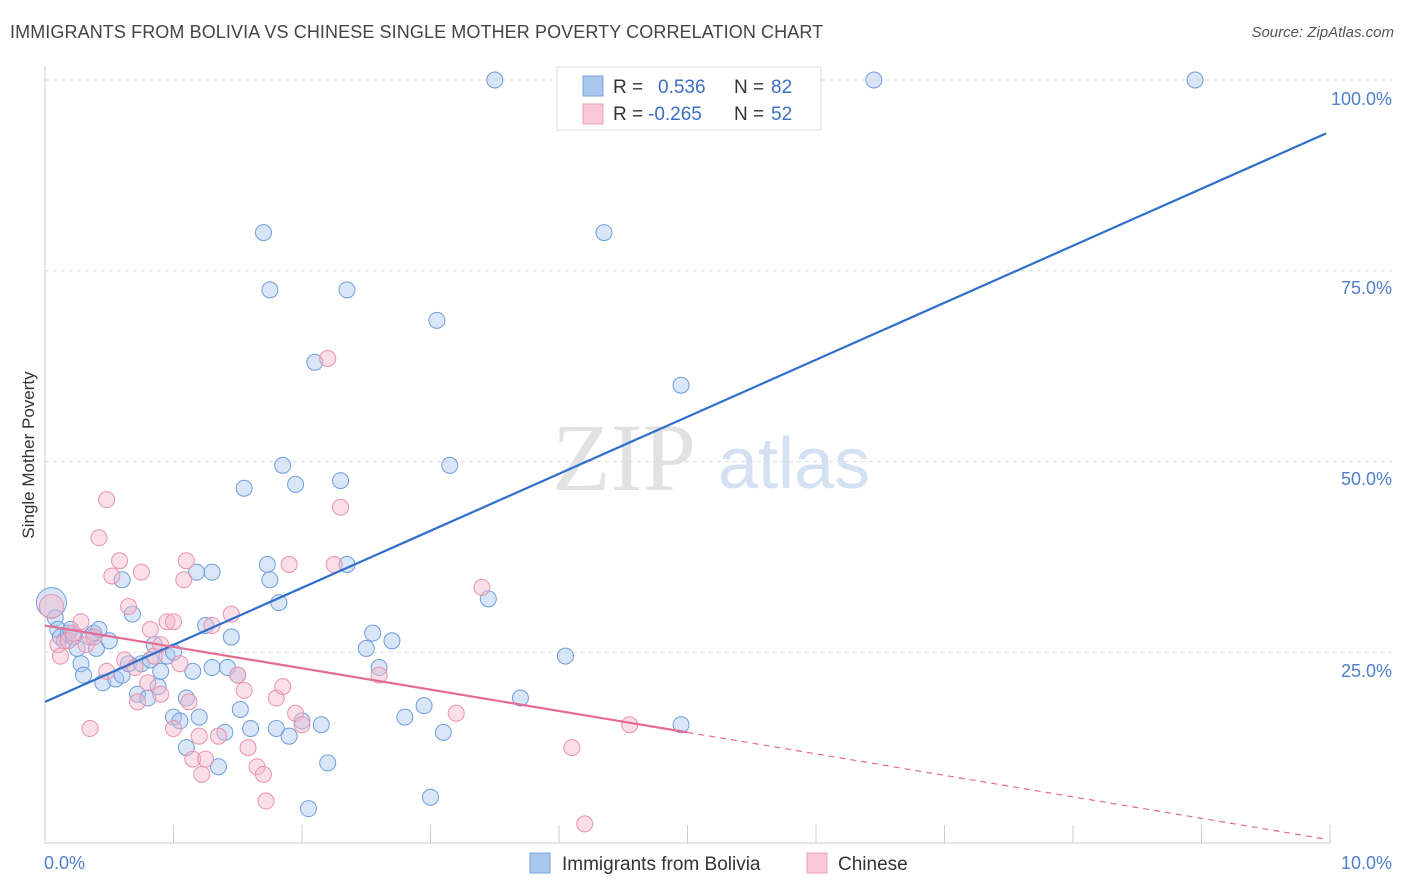  What do you see at coordinates (1366, 288) in the screenshot?
I see `y-tick-label-75: 75.0%` at bounding box center [1366, 288].